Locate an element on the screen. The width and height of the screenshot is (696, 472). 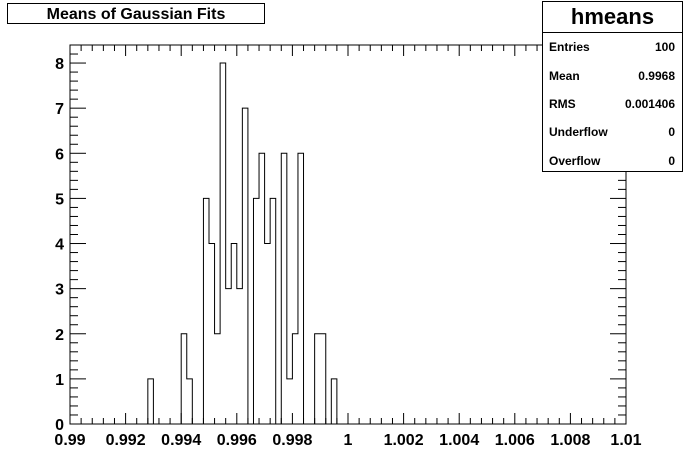
stats-row-entries: Entries 100 is located at coordinates (612, 47).